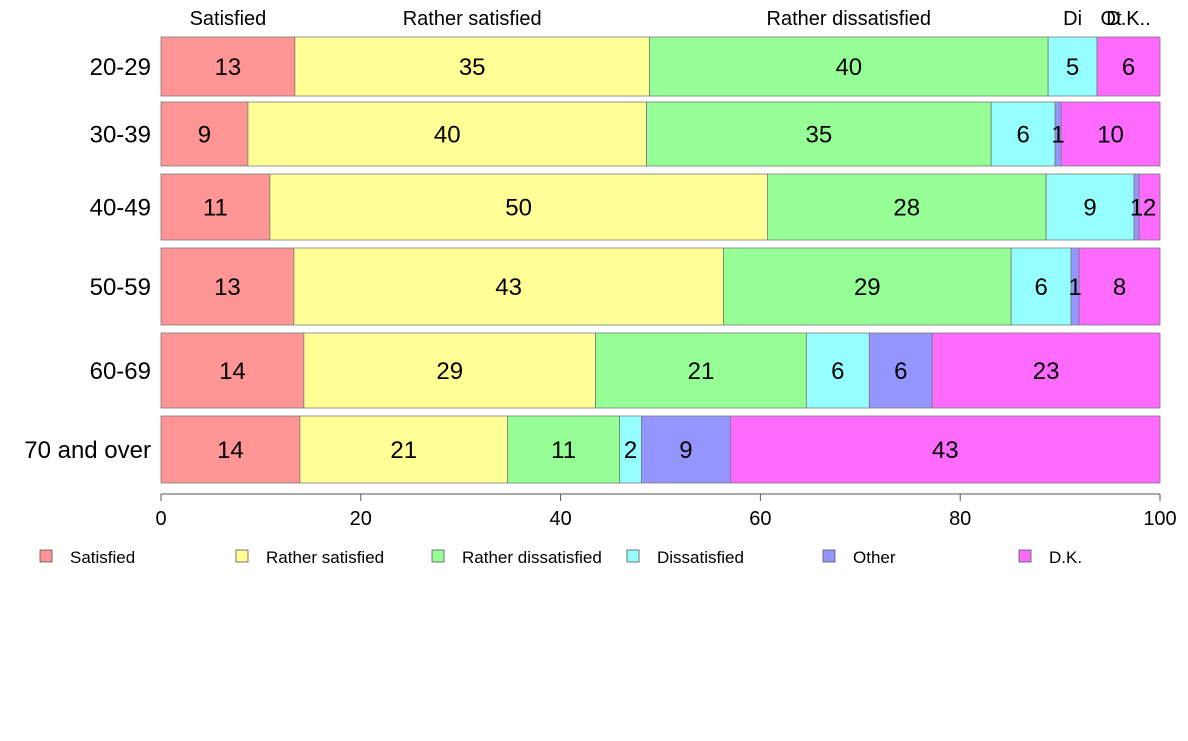  I want to click on bar-20-29-satisfied, so click(228, 66).